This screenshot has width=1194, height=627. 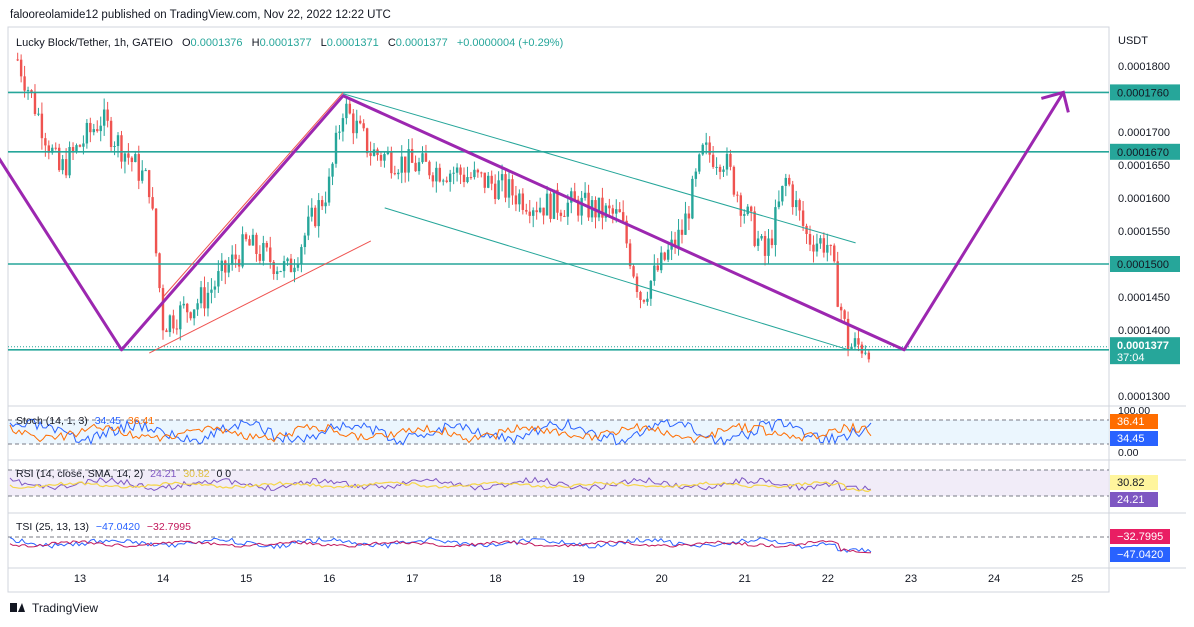 What do you see at coordinates (246, 579) in the screenshot?
I see `time-tick-label: 15` at bounding box center [246, 579].